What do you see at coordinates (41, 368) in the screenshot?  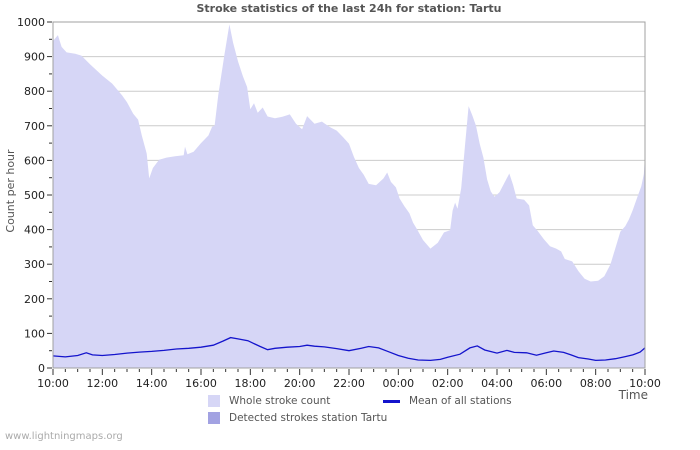 I see `y-tick-label: 0` at bounding box center [41, 368].